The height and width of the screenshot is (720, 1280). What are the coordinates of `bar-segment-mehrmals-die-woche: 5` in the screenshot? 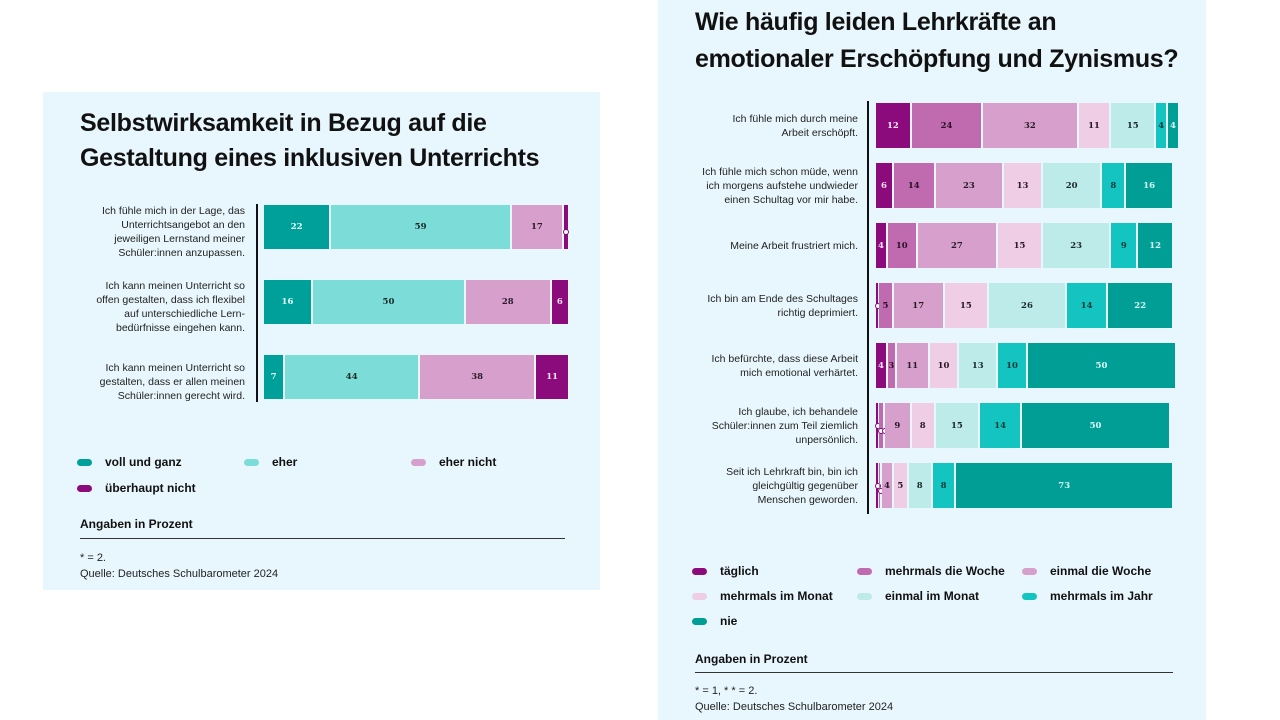 It's located at (885, 305).